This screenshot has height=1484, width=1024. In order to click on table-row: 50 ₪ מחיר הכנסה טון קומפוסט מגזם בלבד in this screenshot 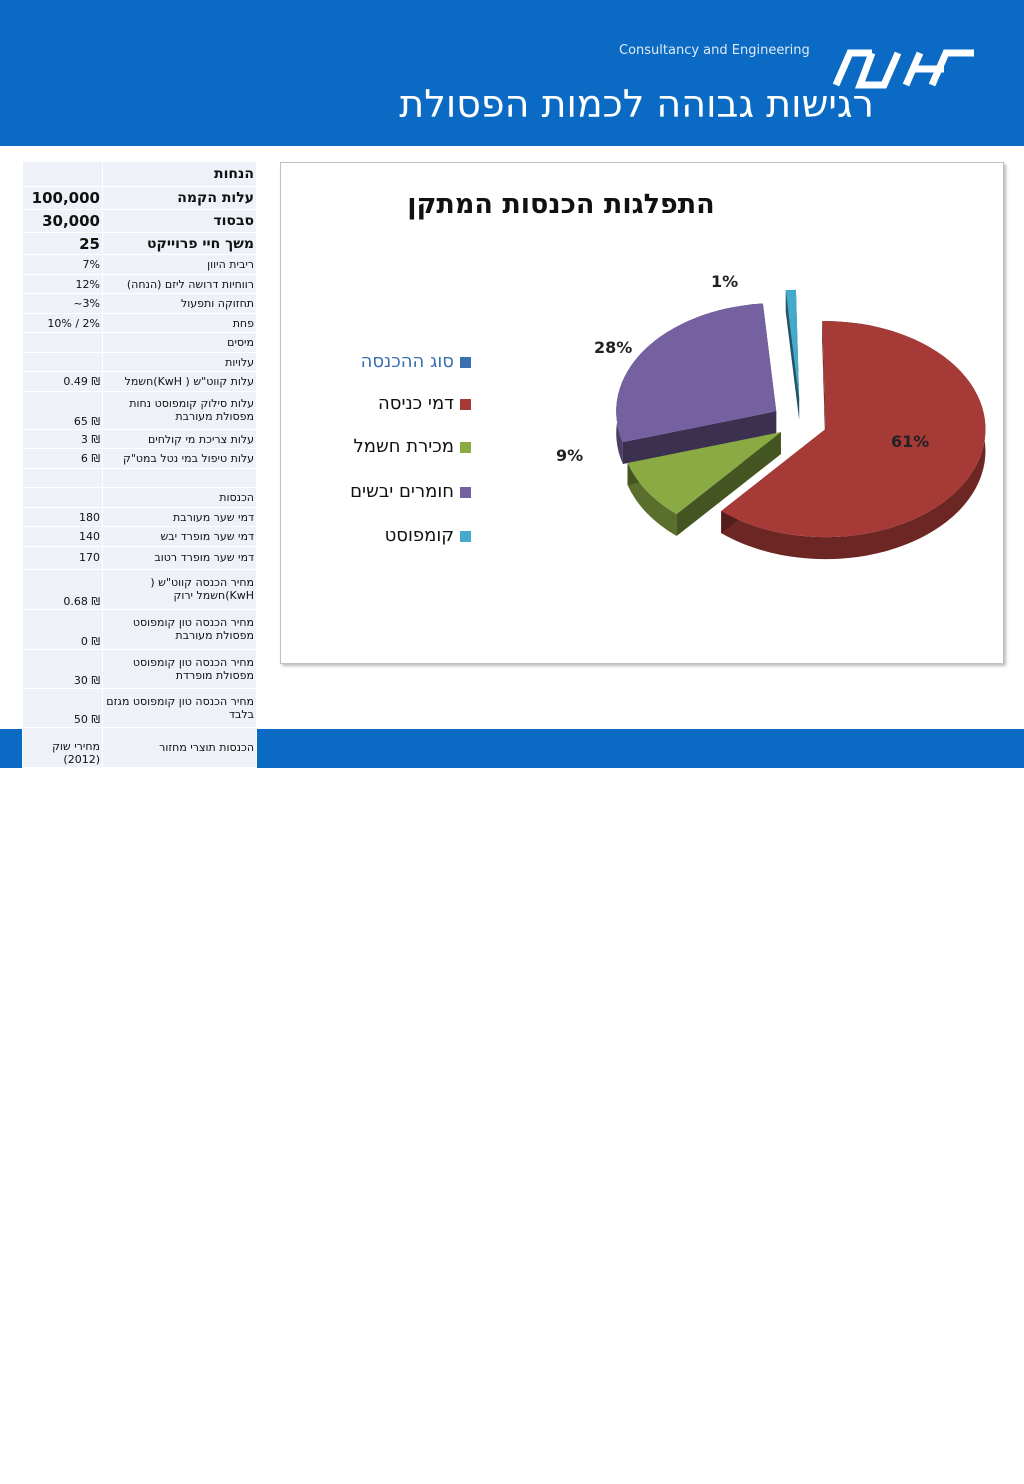, I will do `click(139, 707)`.